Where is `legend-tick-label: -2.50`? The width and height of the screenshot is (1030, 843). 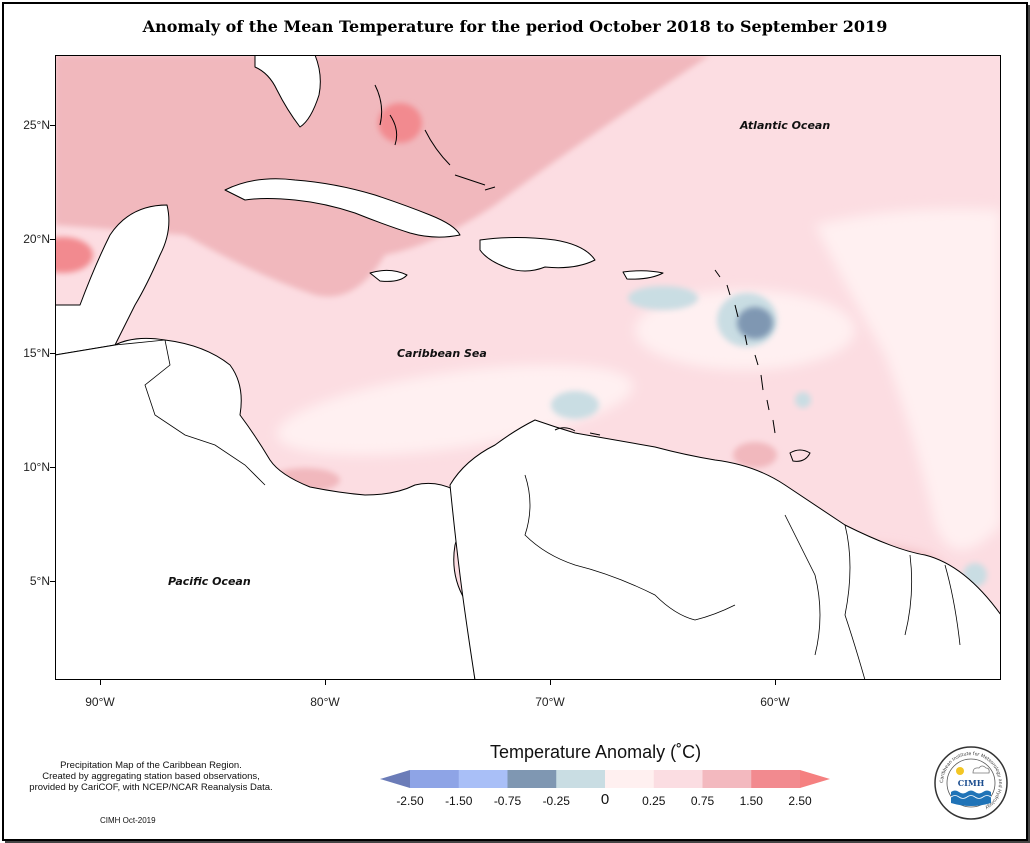 legend-tick-label: -2.50 is located at coordinates (410, 801).